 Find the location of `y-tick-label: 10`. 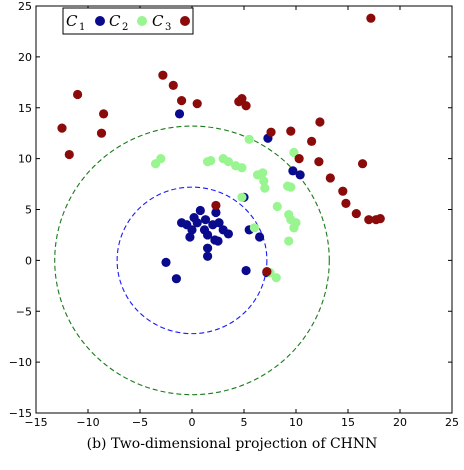

y-tick-label: 10 is located at coordinates (25, 159).